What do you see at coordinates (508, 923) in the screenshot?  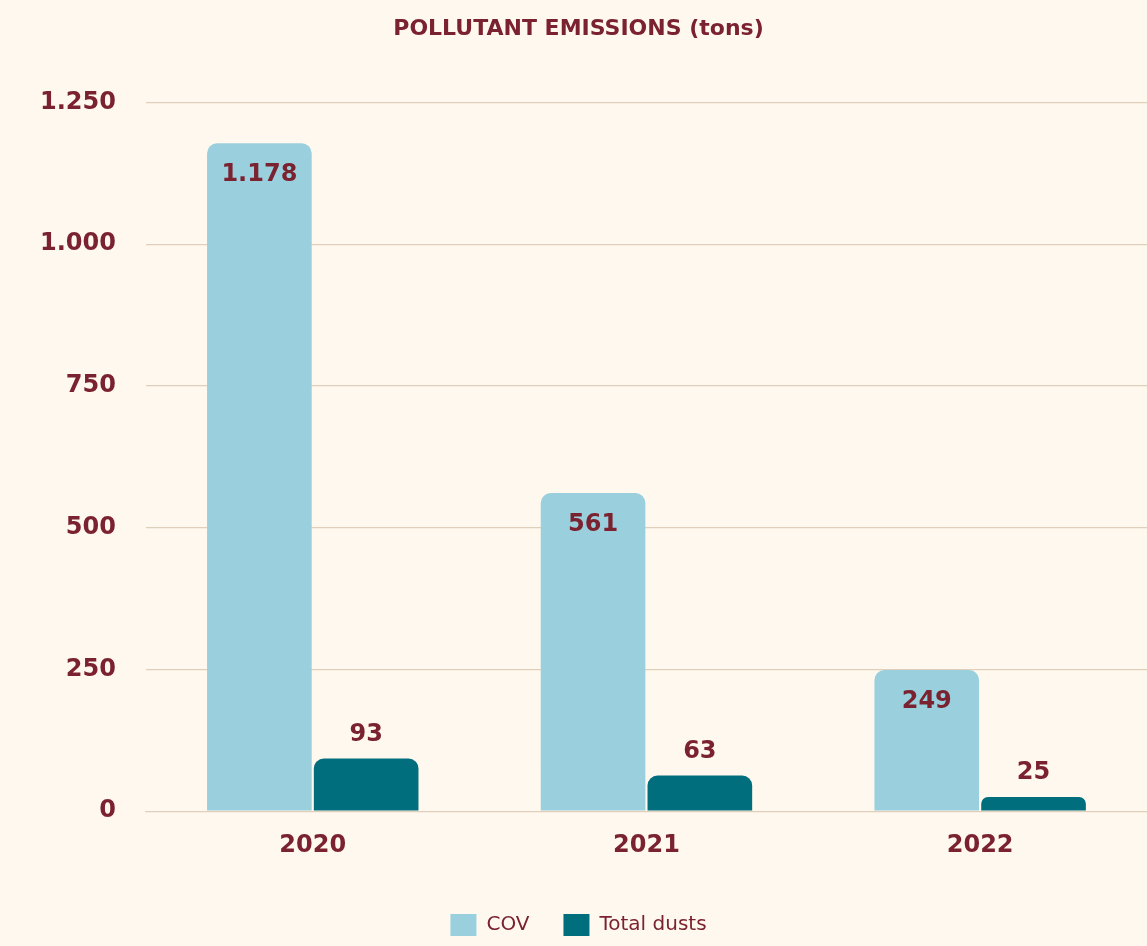 I see `legend-label: COV` at bounding box center [508, 923].